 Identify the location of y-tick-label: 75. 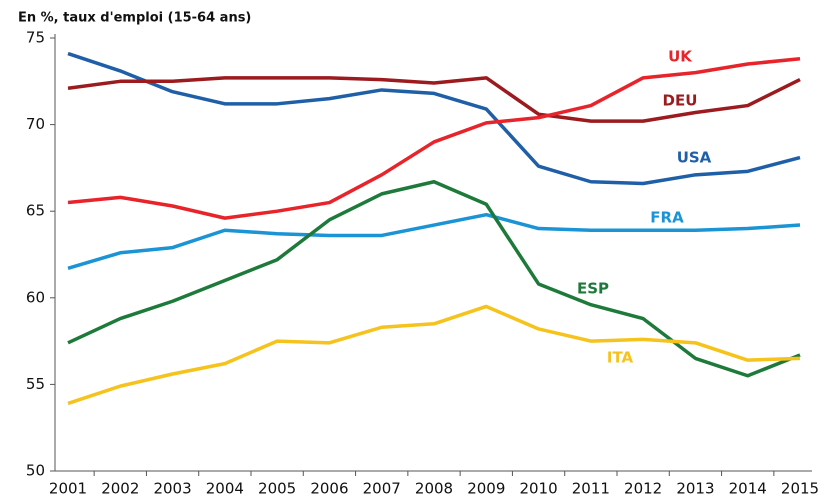
(35, 38).